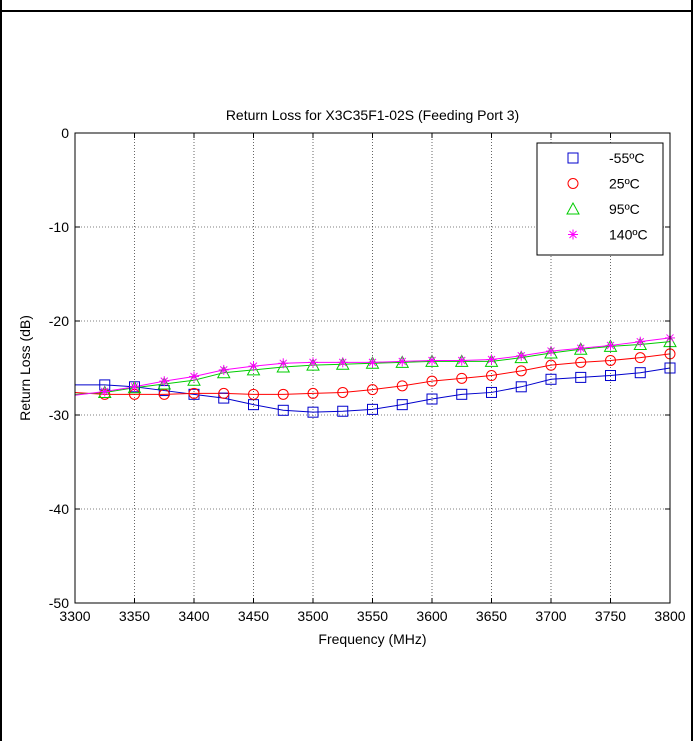 The width and height of the screenshot is (693, 741). Describe the element at coordinates (692, 370) in the screenshot. I see `frame-right-border` at that location.